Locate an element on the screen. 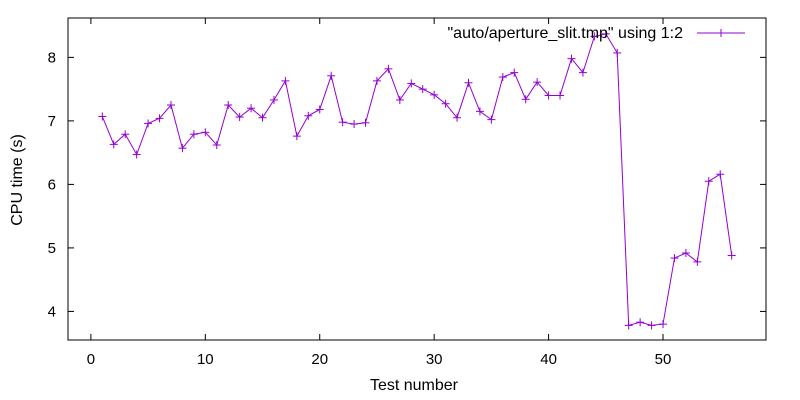  y-tick-label: 7 is located at coordinates (52, 121).